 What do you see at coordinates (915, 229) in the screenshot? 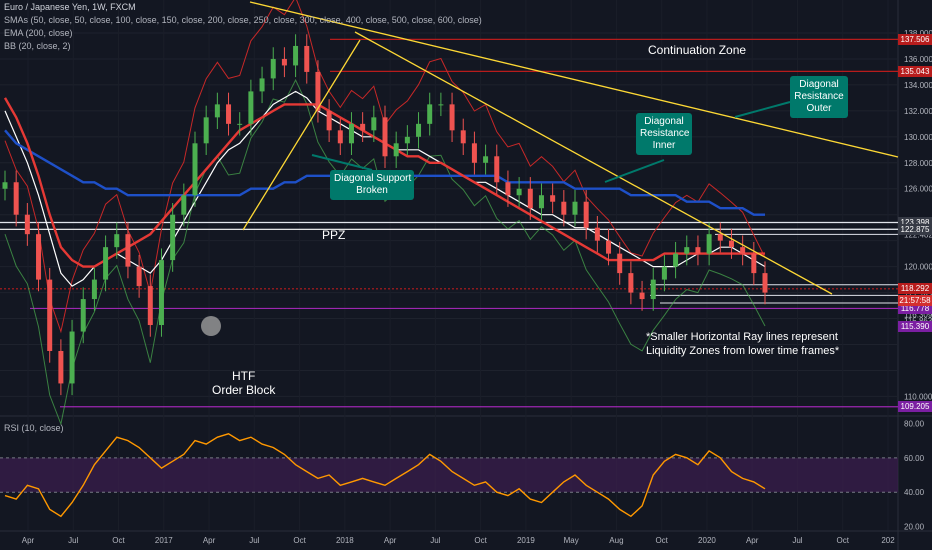
I see `price-level-tag: 122.875` at bounding box center [915, 229].